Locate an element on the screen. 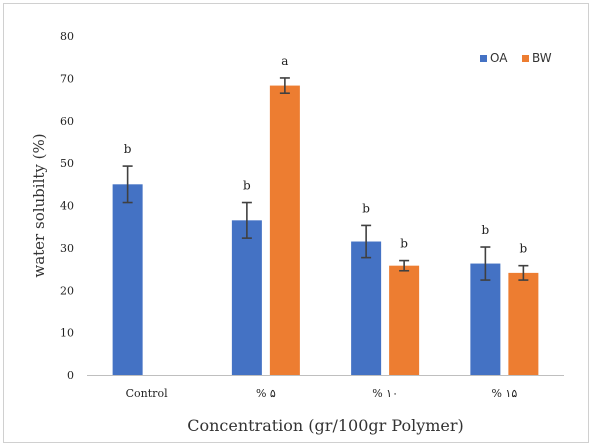  x-tick-label: % ۱۵ is located at coordinates (504, 393).